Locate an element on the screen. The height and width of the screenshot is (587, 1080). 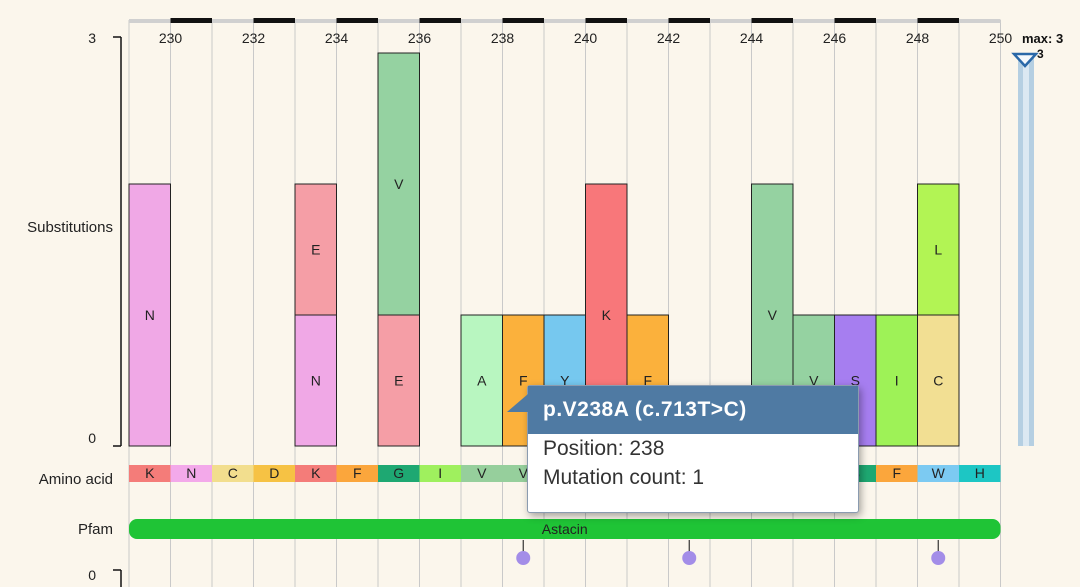
pfam-domain-bar is located at coordinates (565, 529).